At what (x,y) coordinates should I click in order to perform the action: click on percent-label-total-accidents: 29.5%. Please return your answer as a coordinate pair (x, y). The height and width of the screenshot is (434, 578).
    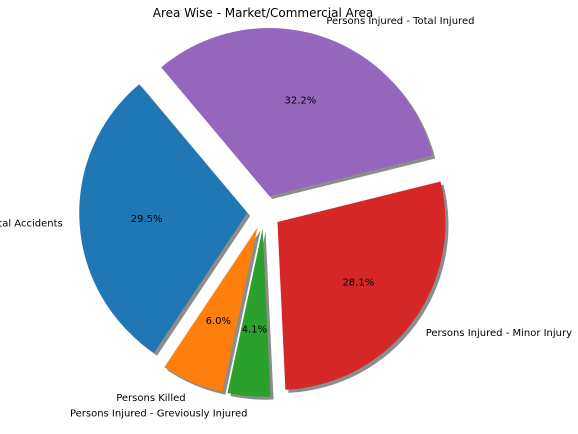
    Looking at the image, I should click on (147, 219).